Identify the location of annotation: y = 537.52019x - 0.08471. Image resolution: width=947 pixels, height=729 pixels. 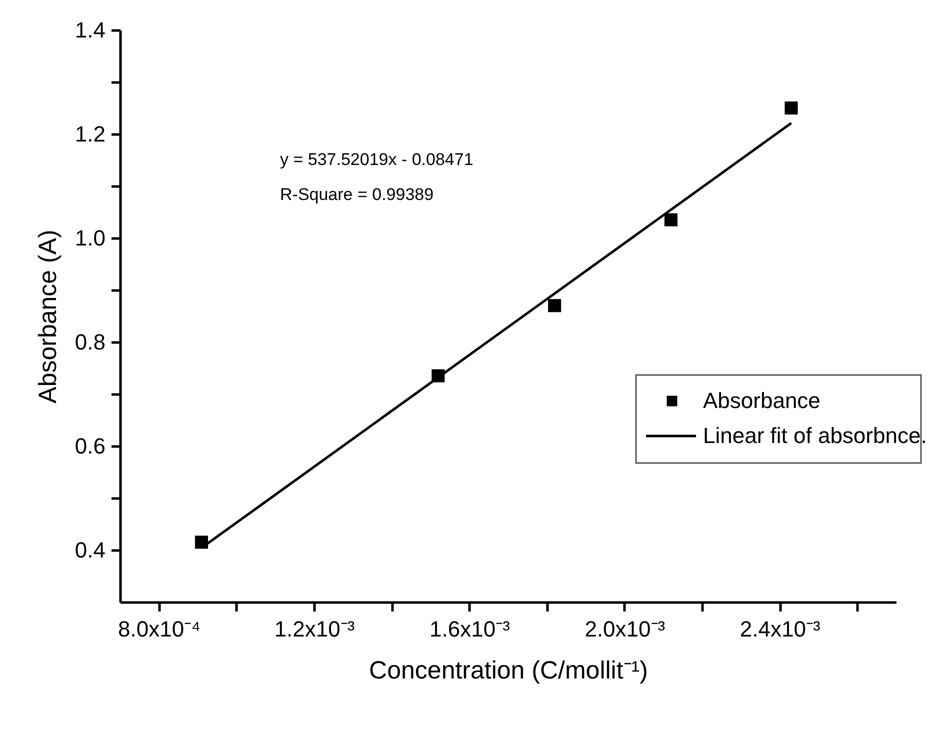
(377, 159).